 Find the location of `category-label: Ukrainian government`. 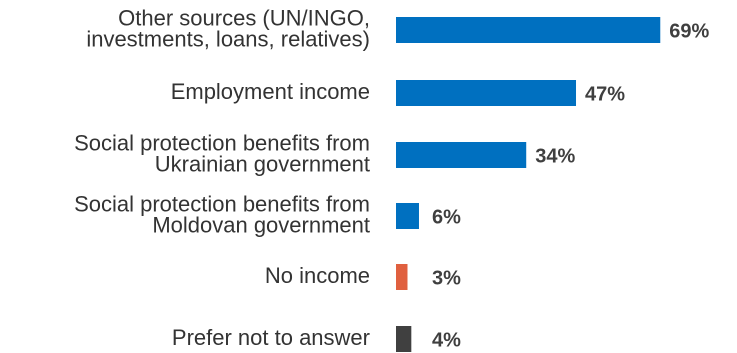

category-label: Ukrainian government is located at coordinates (262, 163).